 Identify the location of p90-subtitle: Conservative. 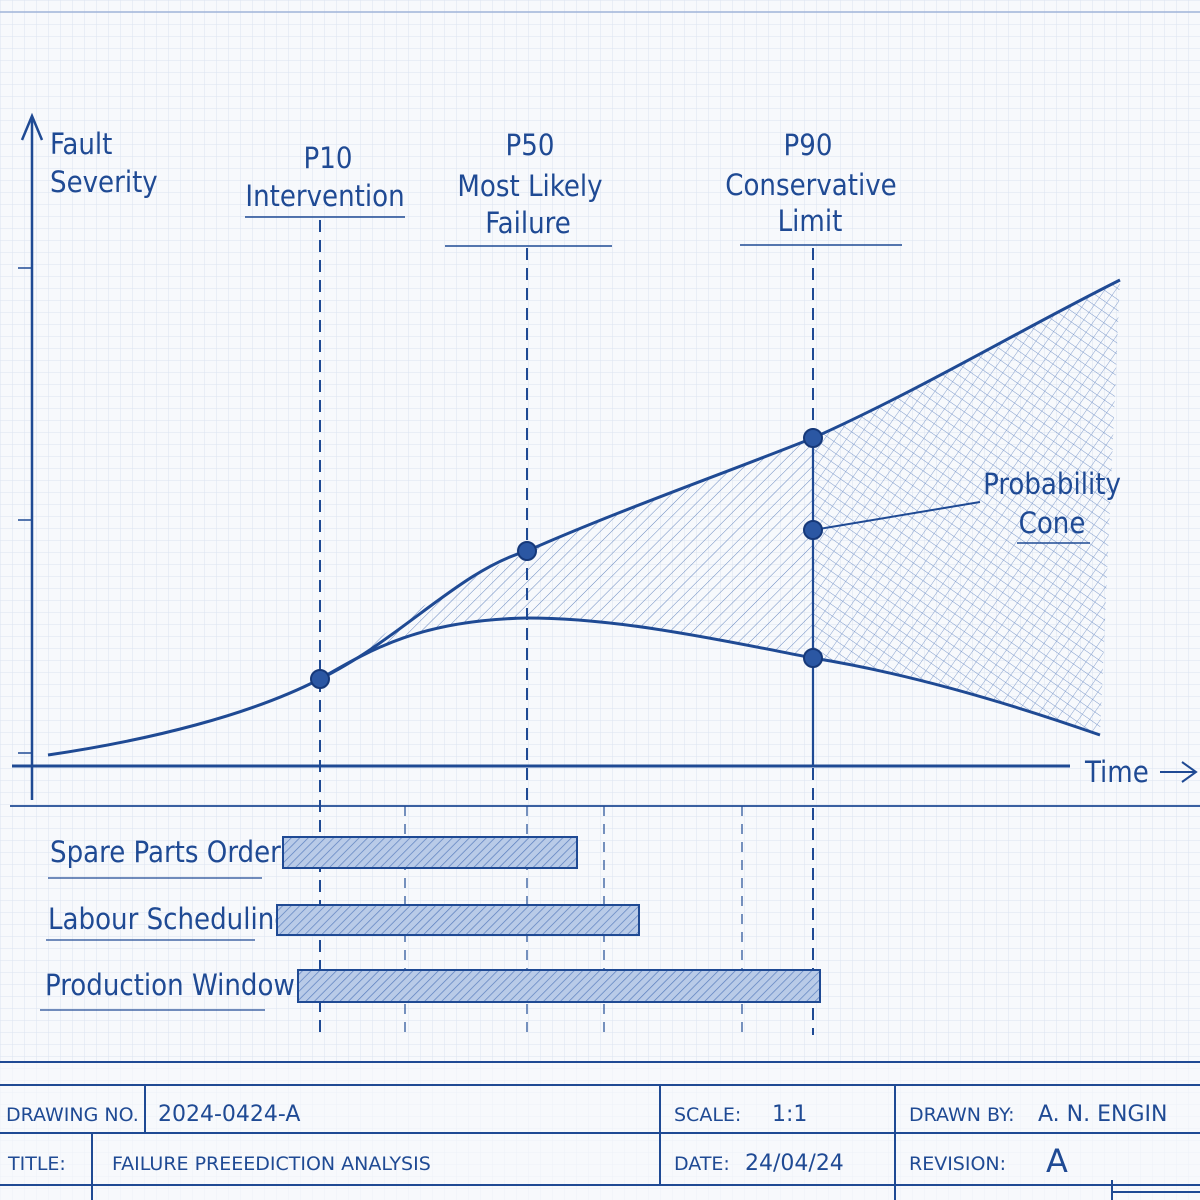
(810, 185).